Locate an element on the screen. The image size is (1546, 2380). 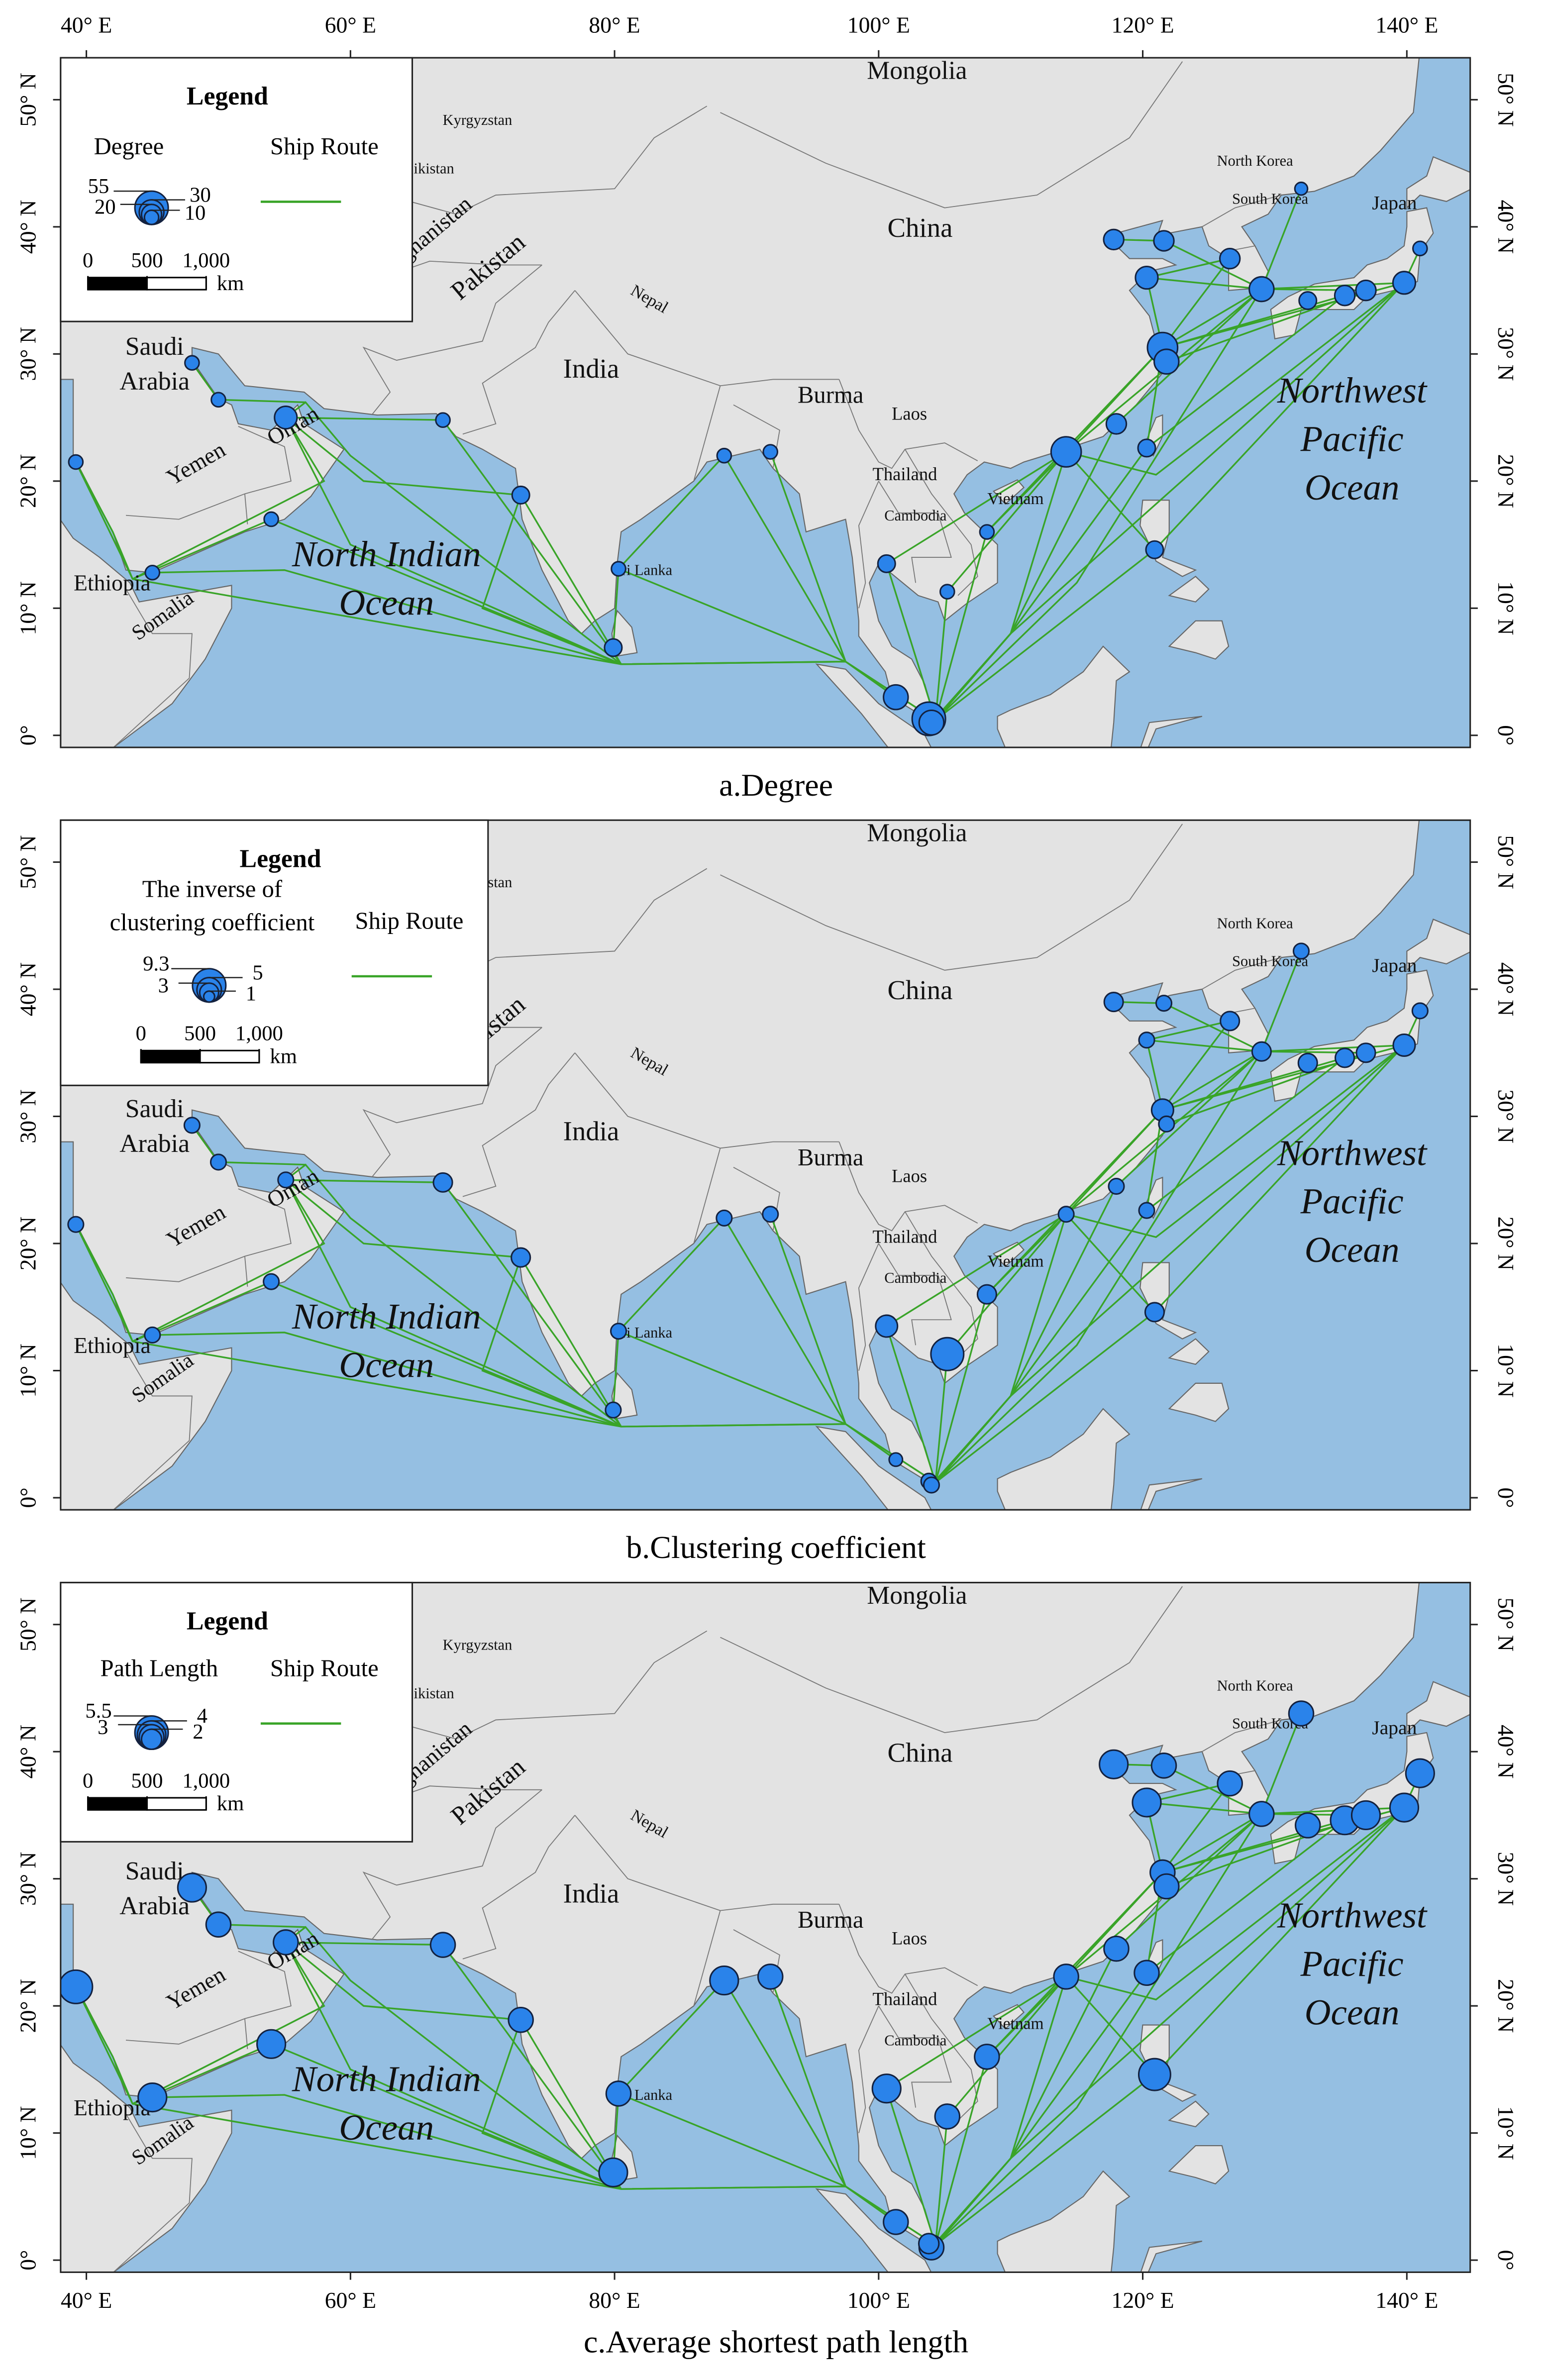
place-label: India is located at coordinates (591, 1131).